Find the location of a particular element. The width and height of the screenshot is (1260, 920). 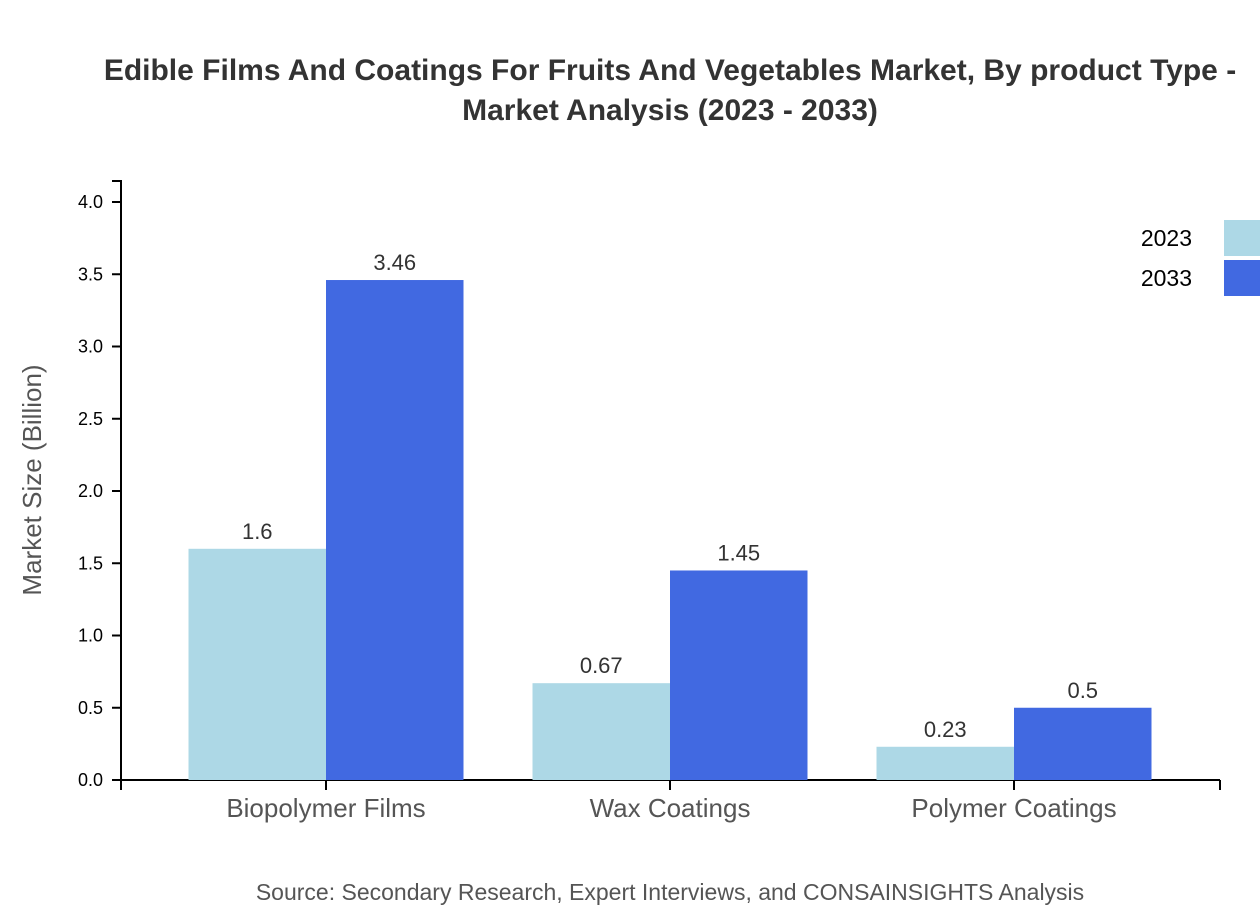

data-label: 3.46 is located at coordinates (394, 262).